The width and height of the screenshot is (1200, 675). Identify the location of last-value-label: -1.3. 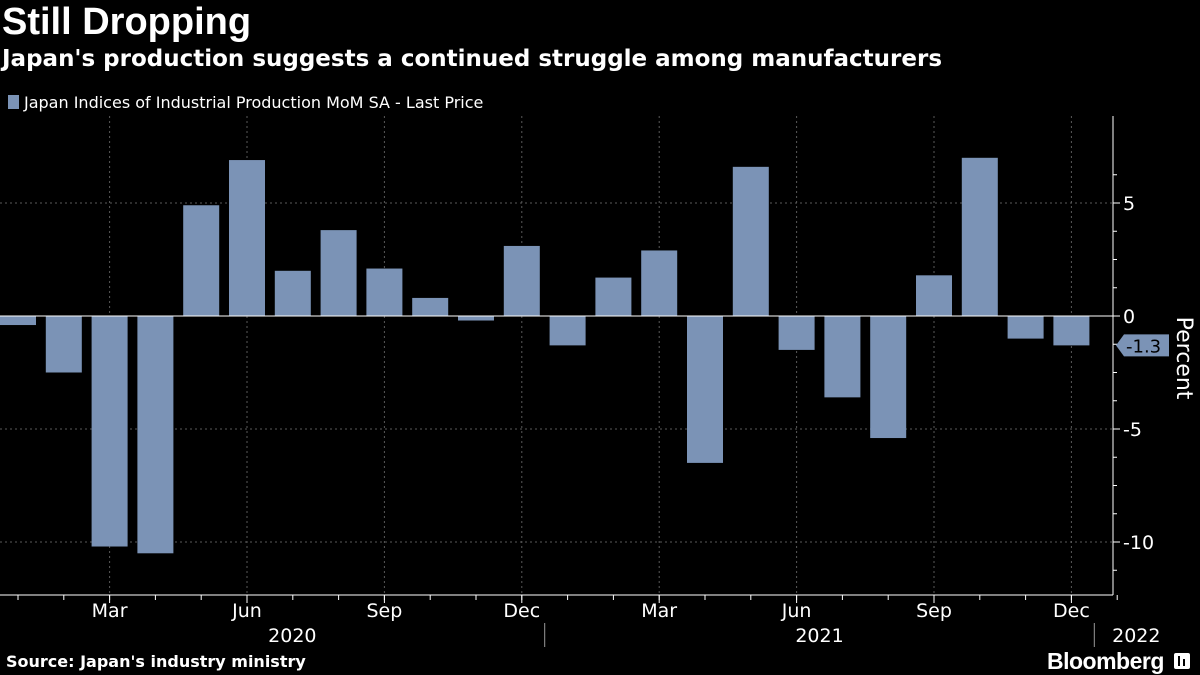
(1143, 346).